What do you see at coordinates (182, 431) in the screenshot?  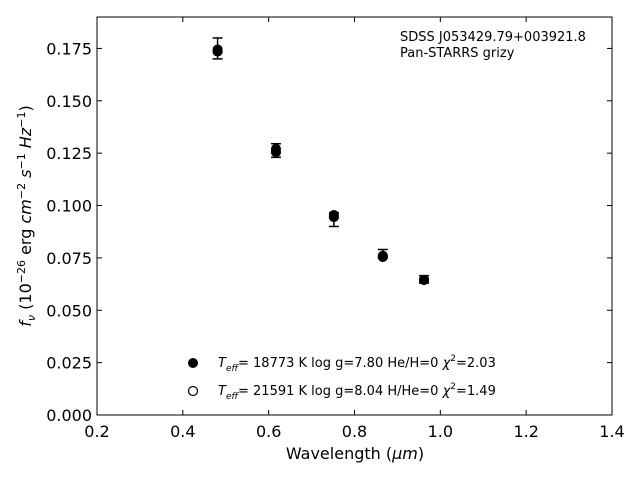 I see `x-tick-label: 0.4` at bounding box center [182, 431].